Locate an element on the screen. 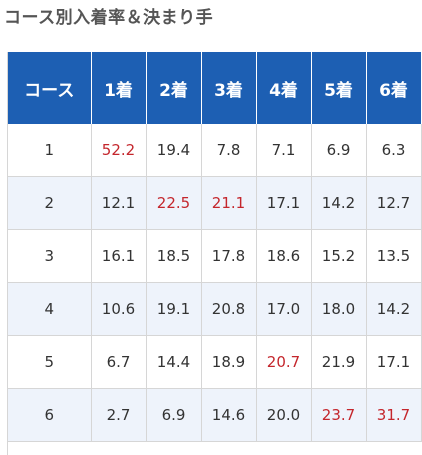 The height and width of the screenshot is (455, 422). course-cell: 3 is located at coordinates (50, 256).